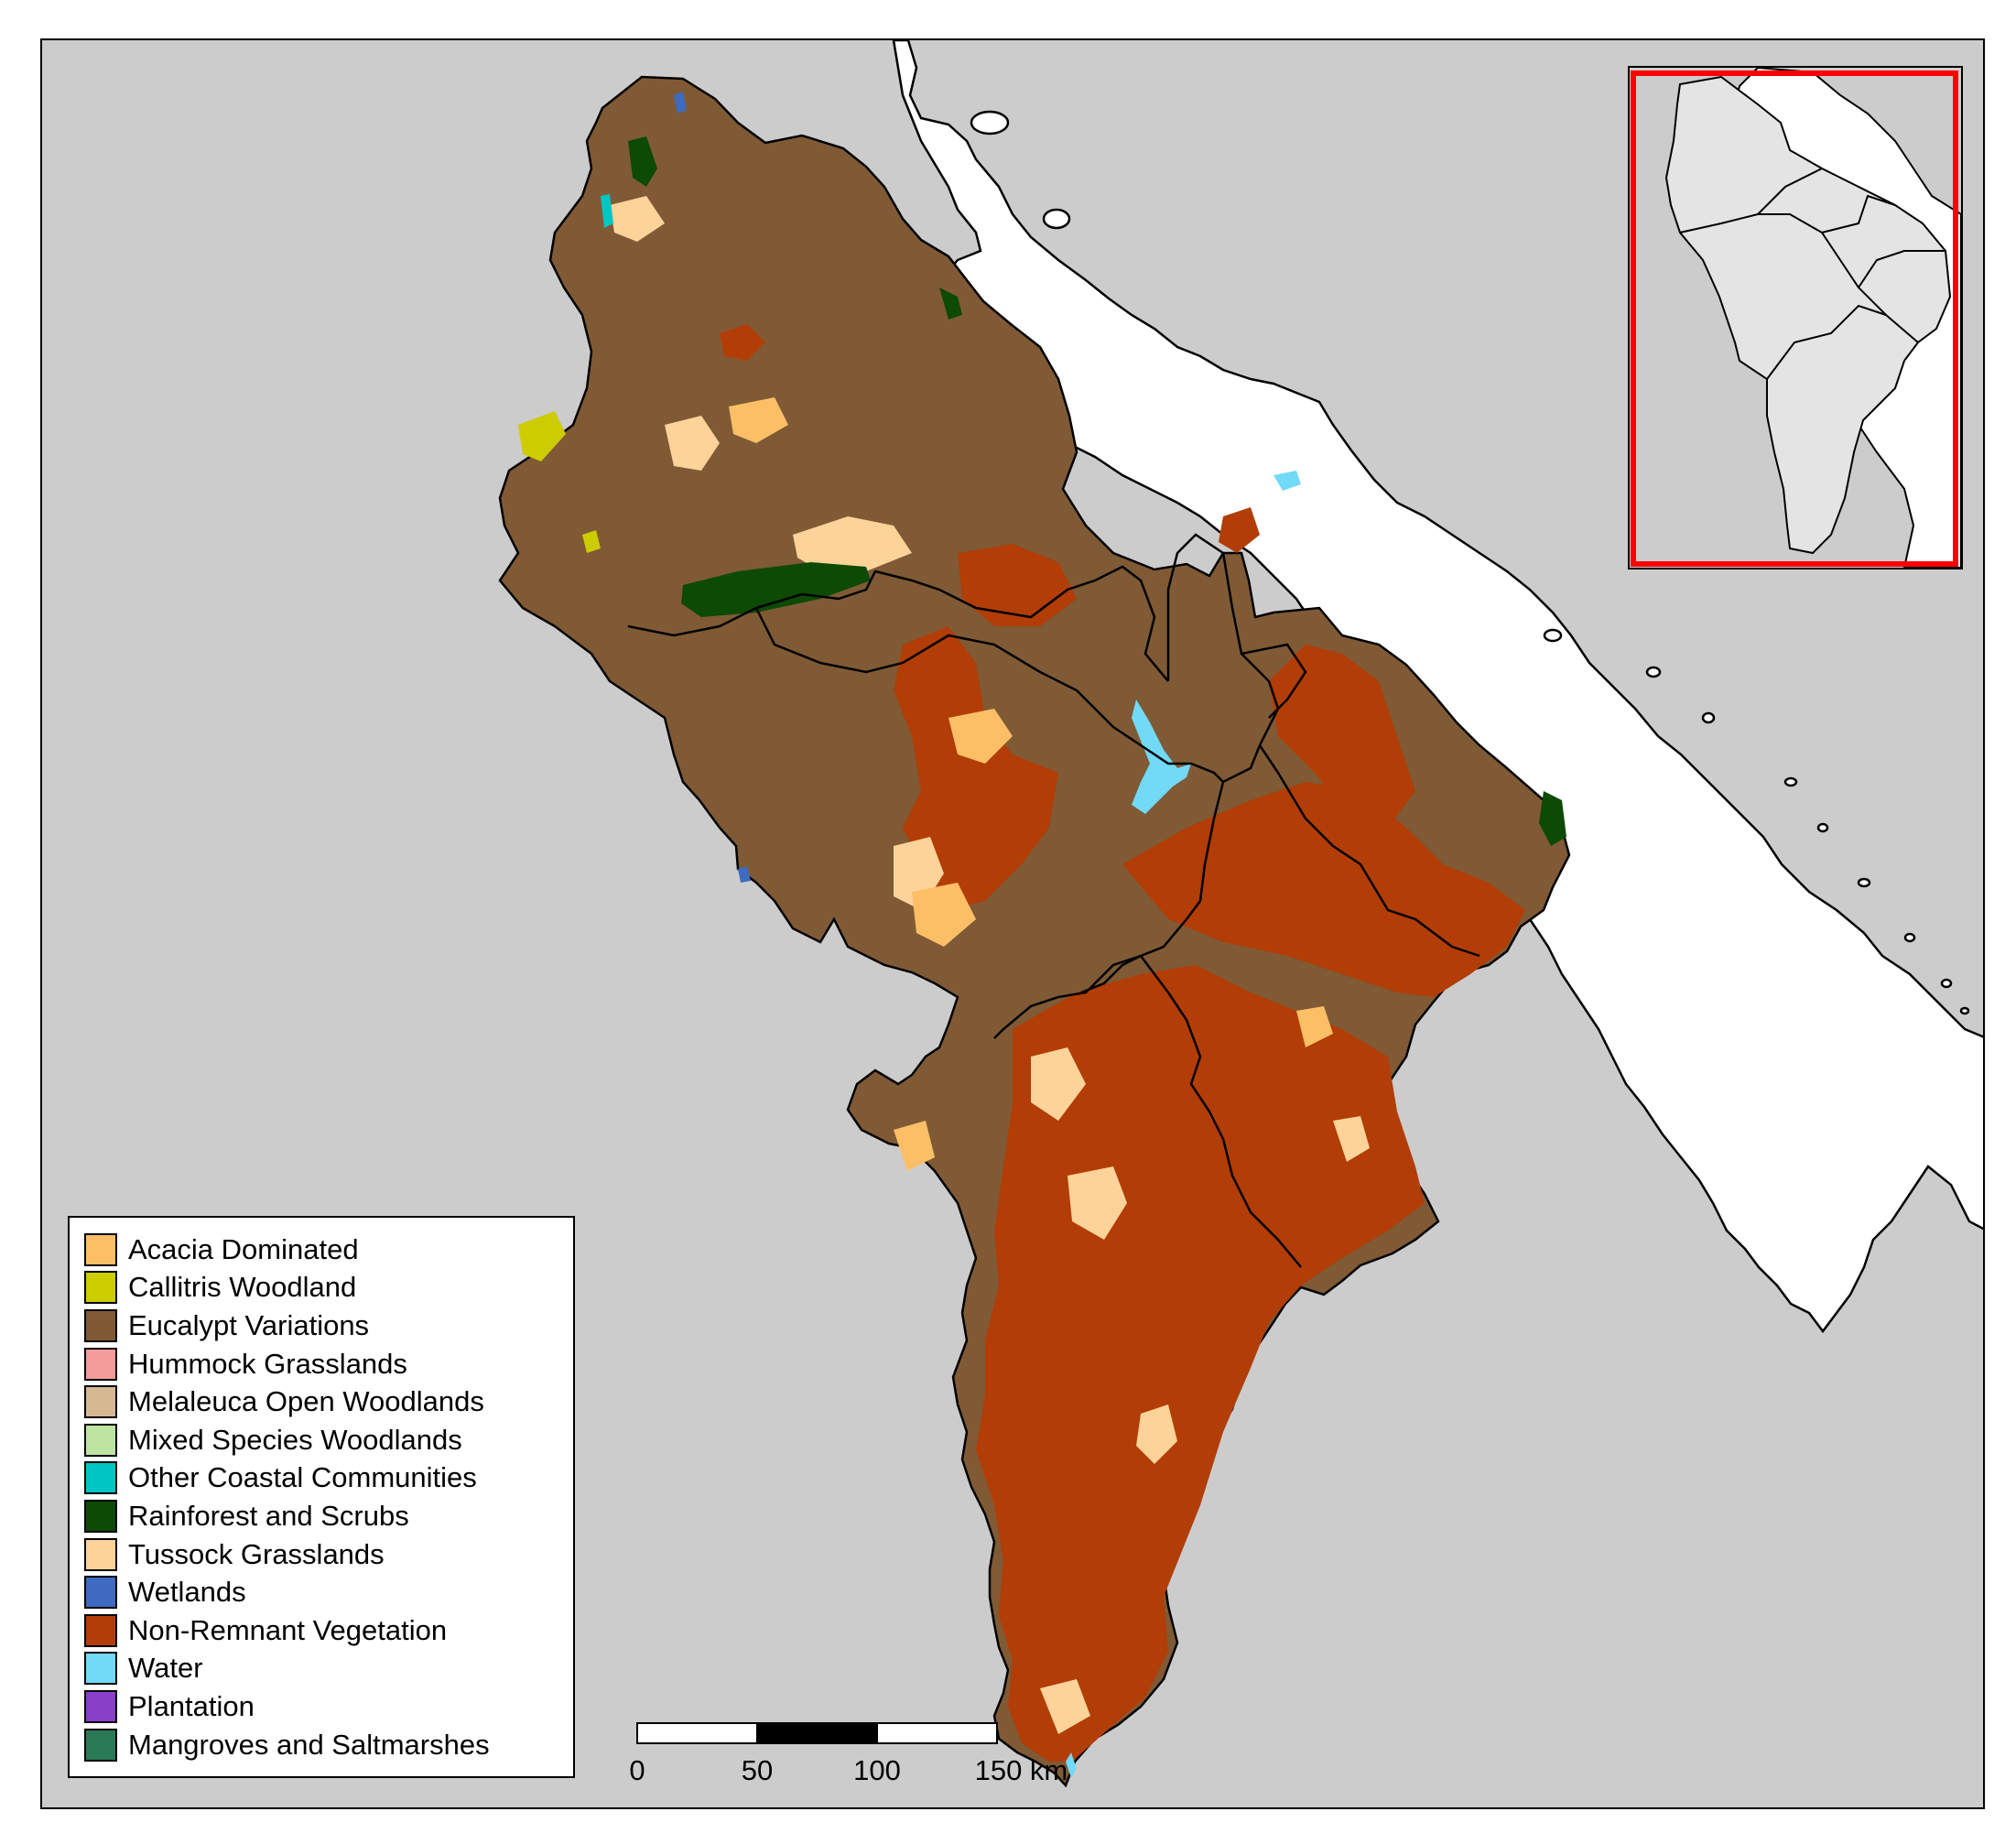 This screenshot has height=1833, width=2016. What do you see at coordinates (165, 1668) in the screenshot?
I see `legend-label: Water` at bounding box center [165, 1668].